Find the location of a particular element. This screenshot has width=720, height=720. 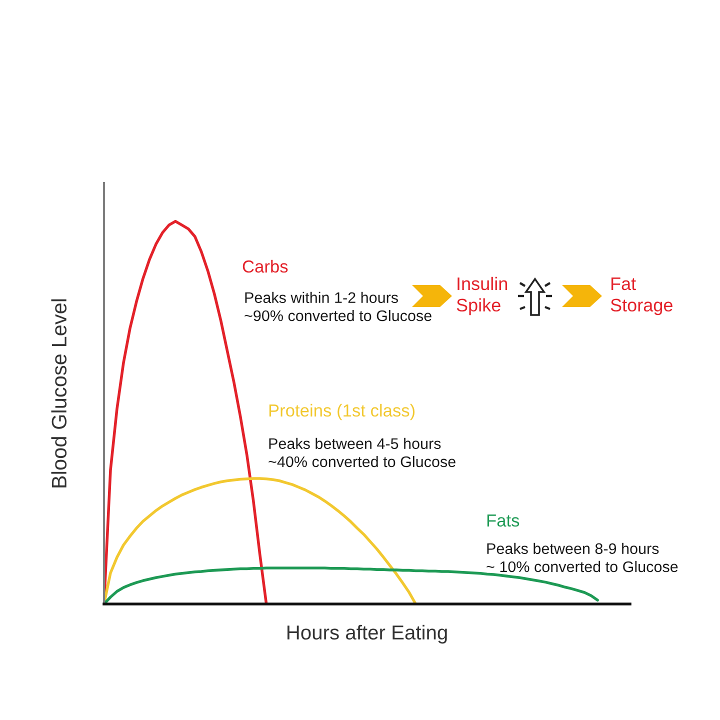

annotation: Peaks between 4-5 hours ~40% converted to Glucose is located at coordinates (362, 453).